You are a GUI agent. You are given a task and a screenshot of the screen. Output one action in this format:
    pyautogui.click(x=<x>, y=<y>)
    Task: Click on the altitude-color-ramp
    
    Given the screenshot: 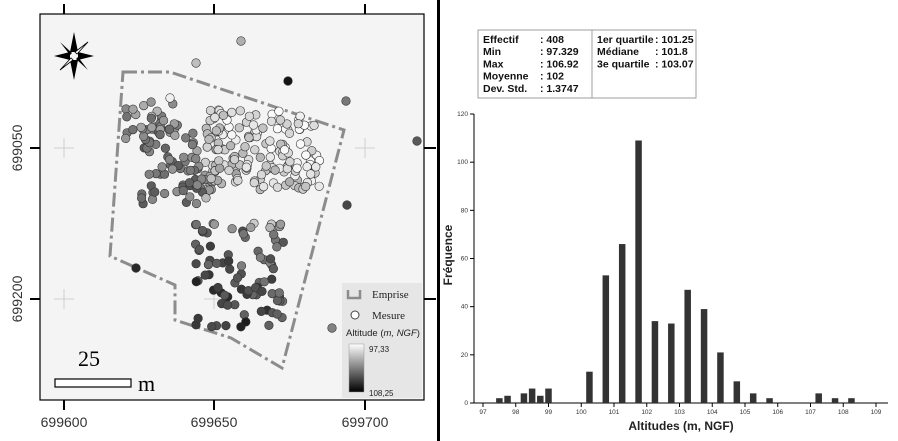 What is the action you would take?
    pyautogui.click(x=356, y=368)
    